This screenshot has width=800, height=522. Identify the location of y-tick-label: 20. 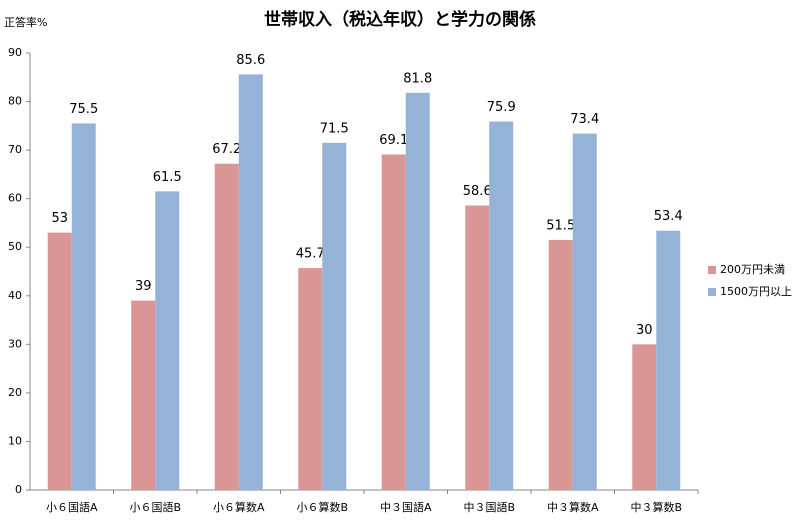
(15, 392).